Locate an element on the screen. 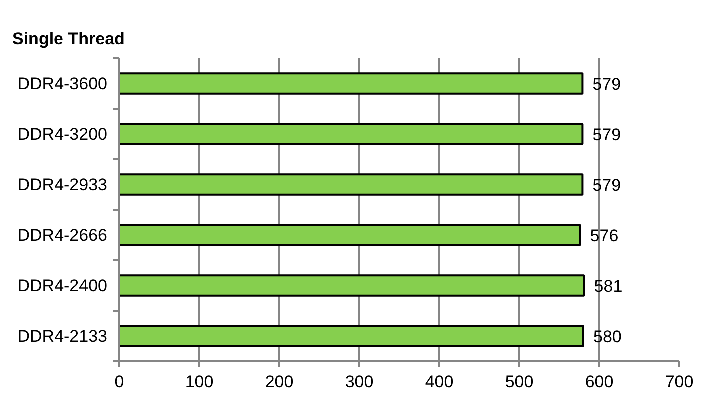 Image resolution: width=706 pixels, height=401 pixels. data-label: 580 is located at coordinates (608, 336).